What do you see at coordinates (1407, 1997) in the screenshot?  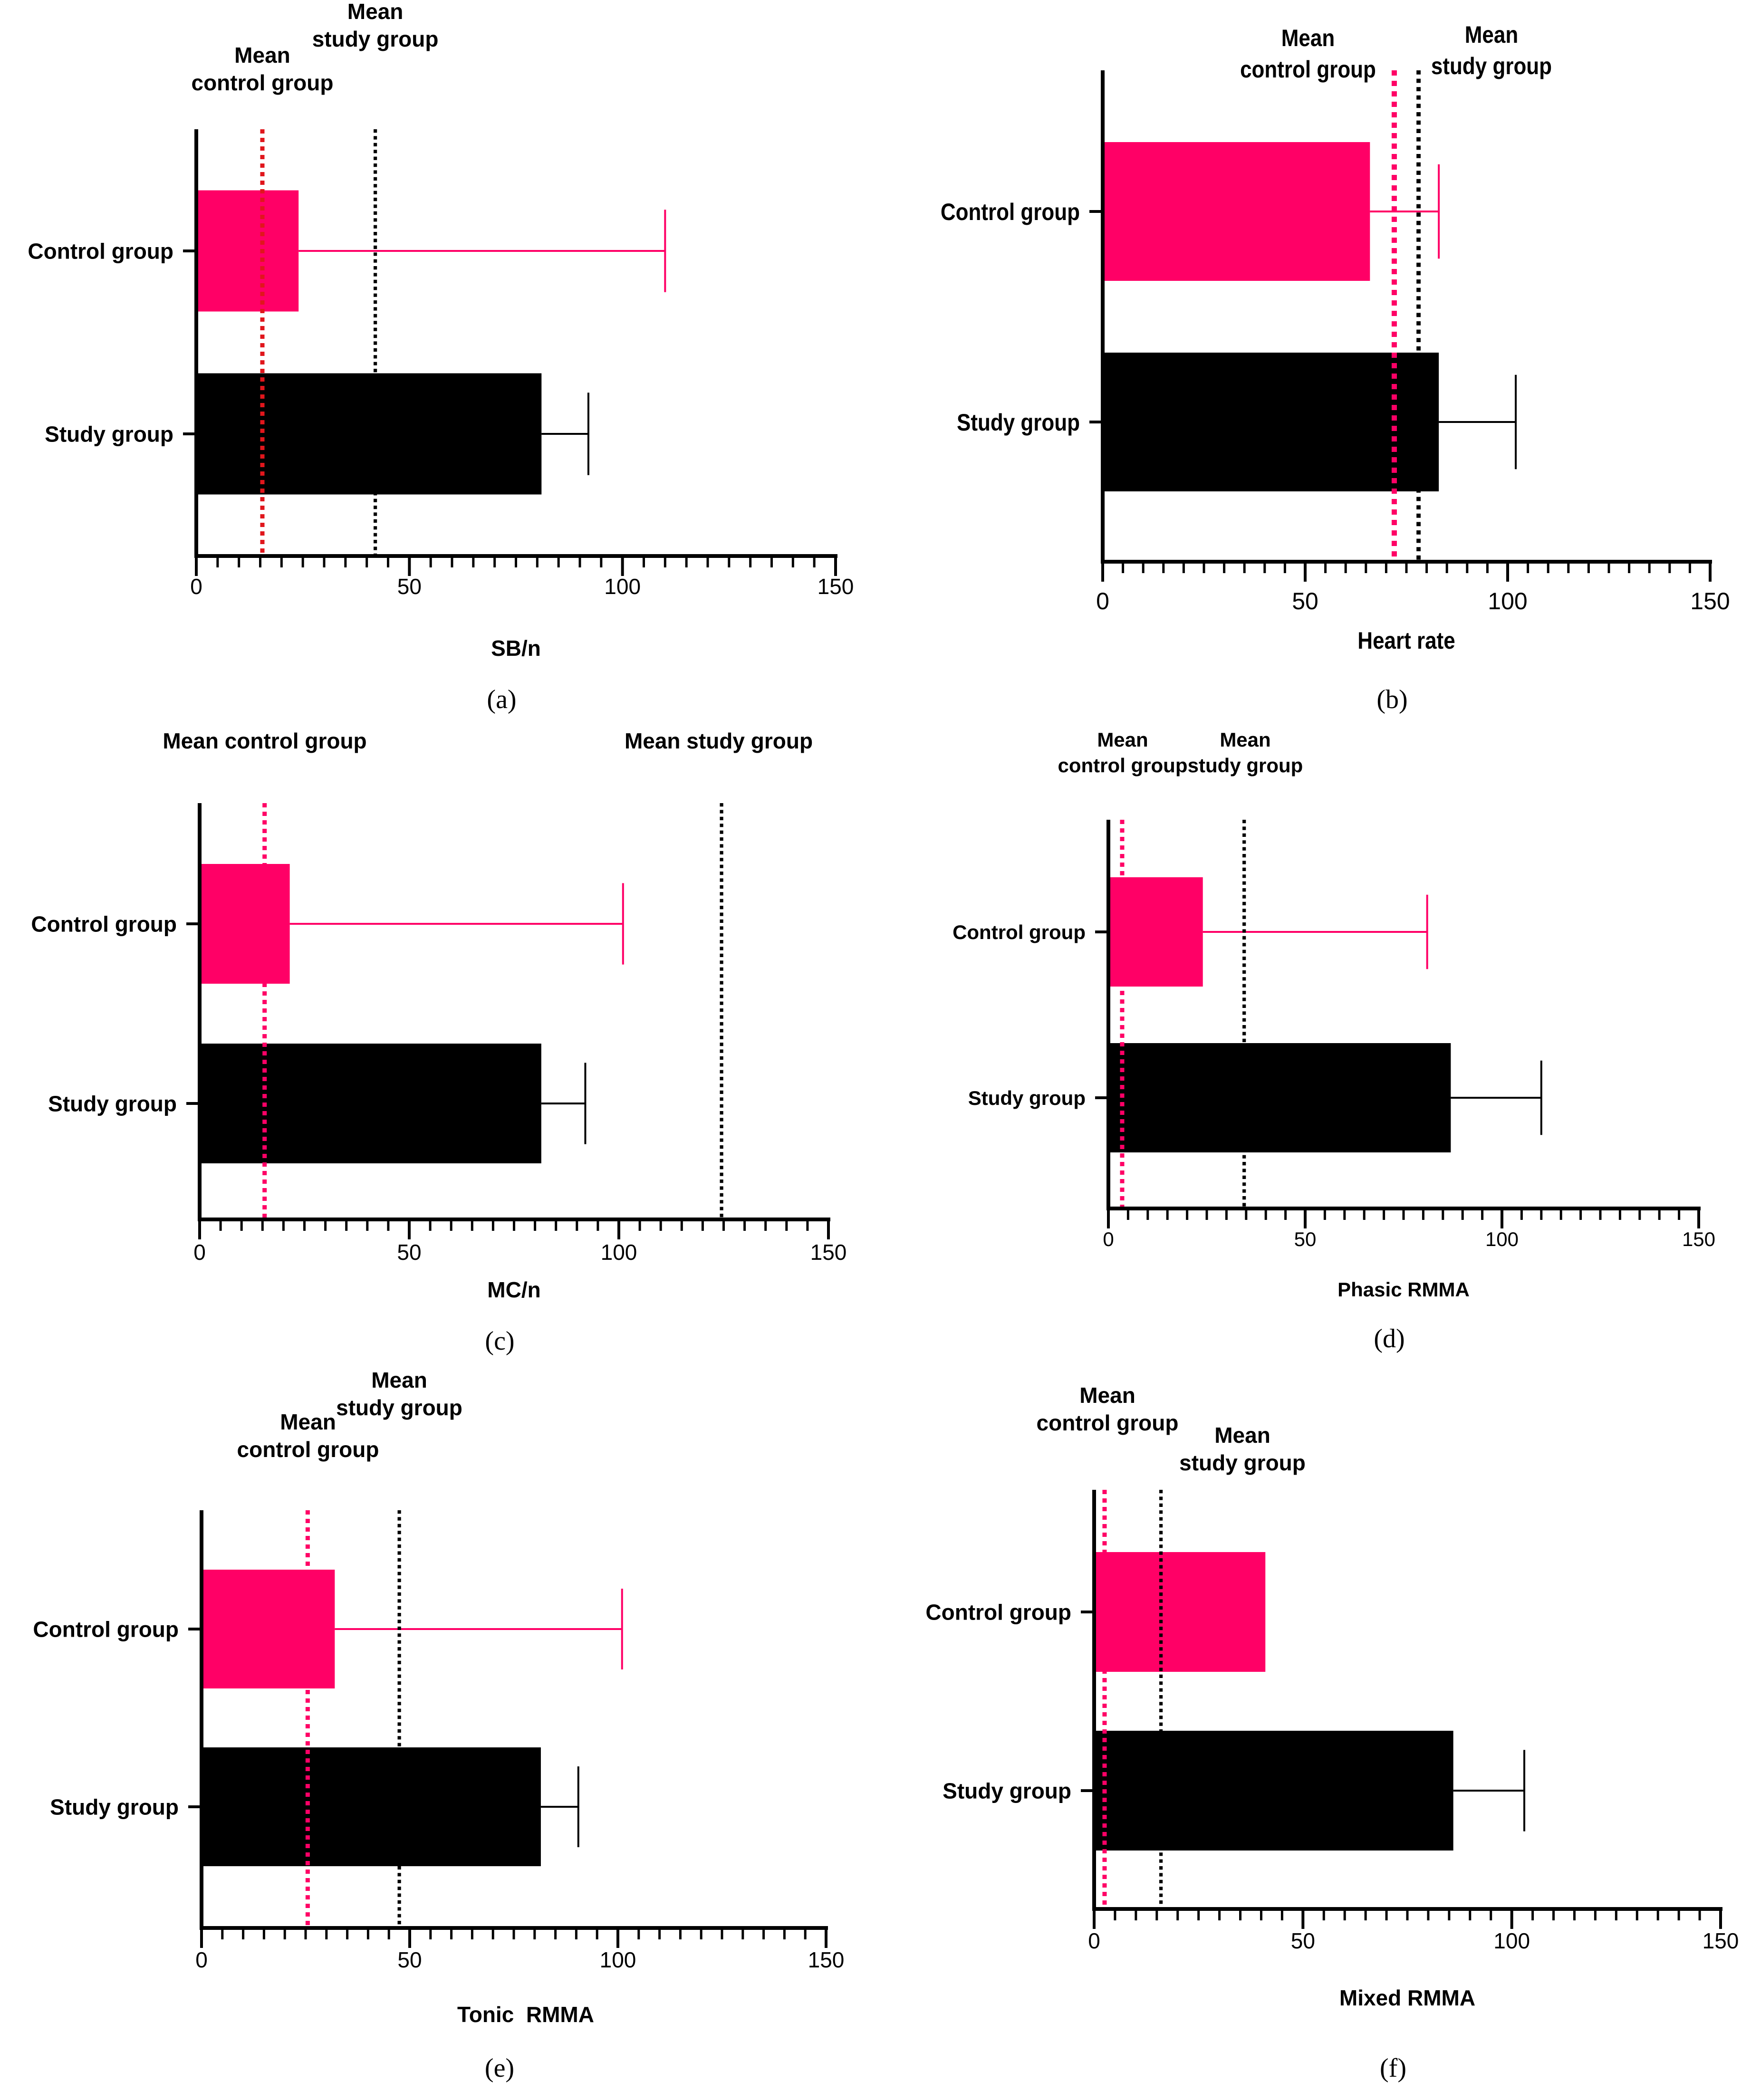 I see `x-axis-label: Mixed RMMA` at bounding box center [1407, 1997].